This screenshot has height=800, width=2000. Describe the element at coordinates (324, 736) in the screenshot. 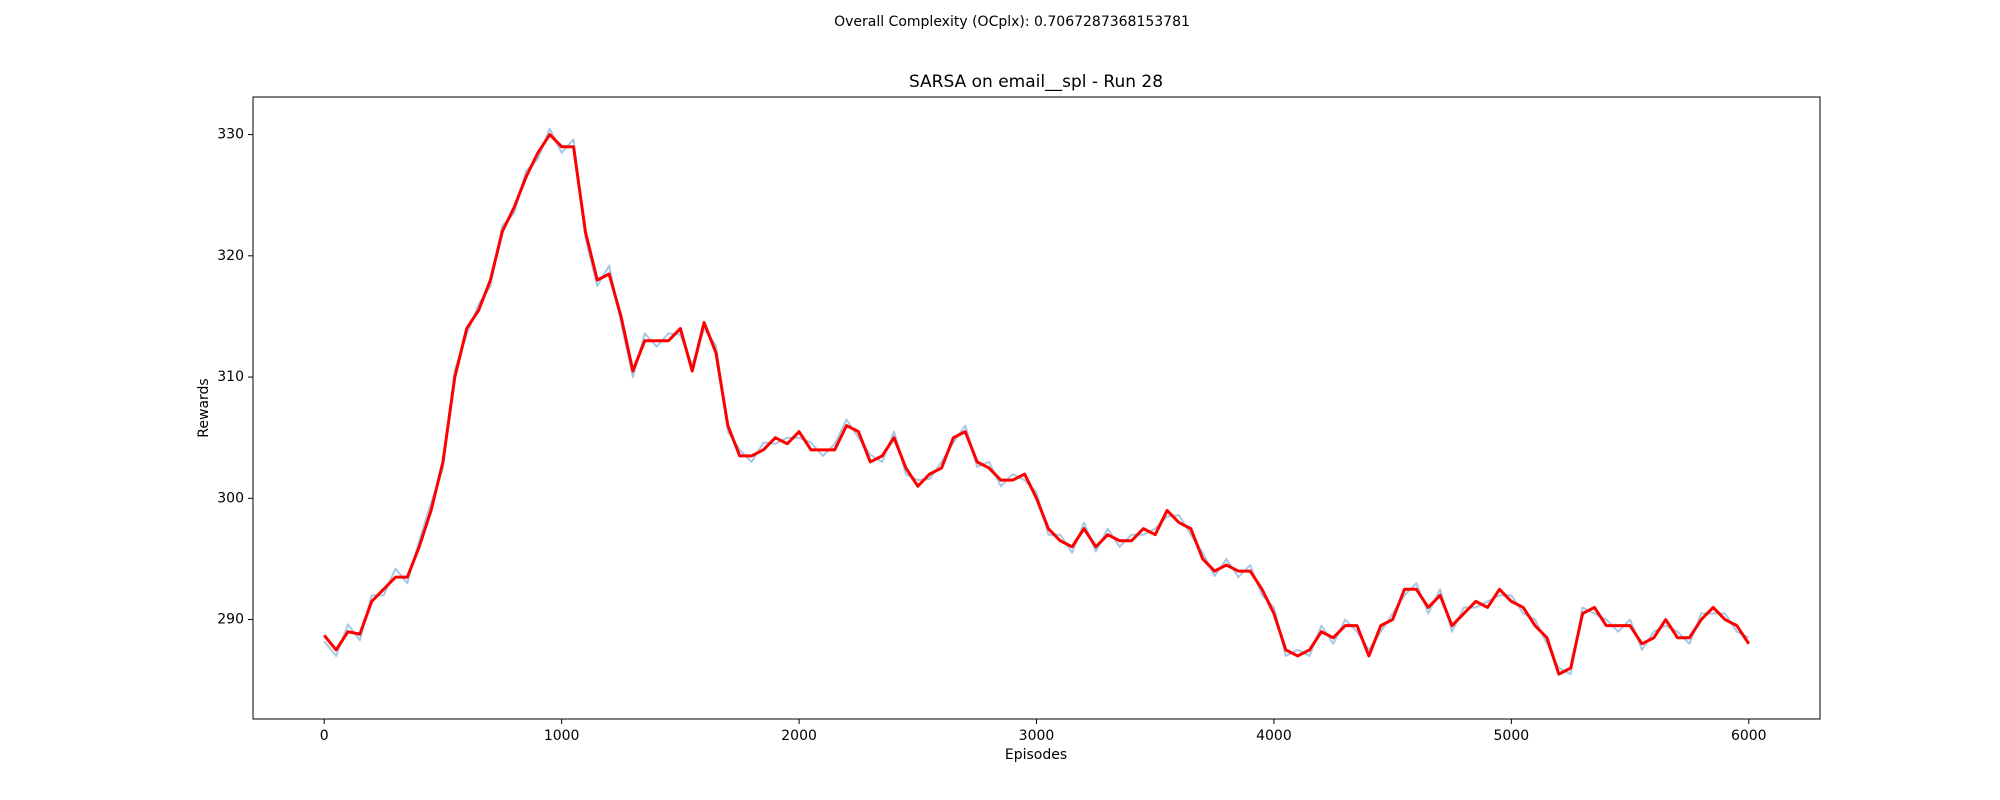

I see `x-tick-label: 0` at that location.